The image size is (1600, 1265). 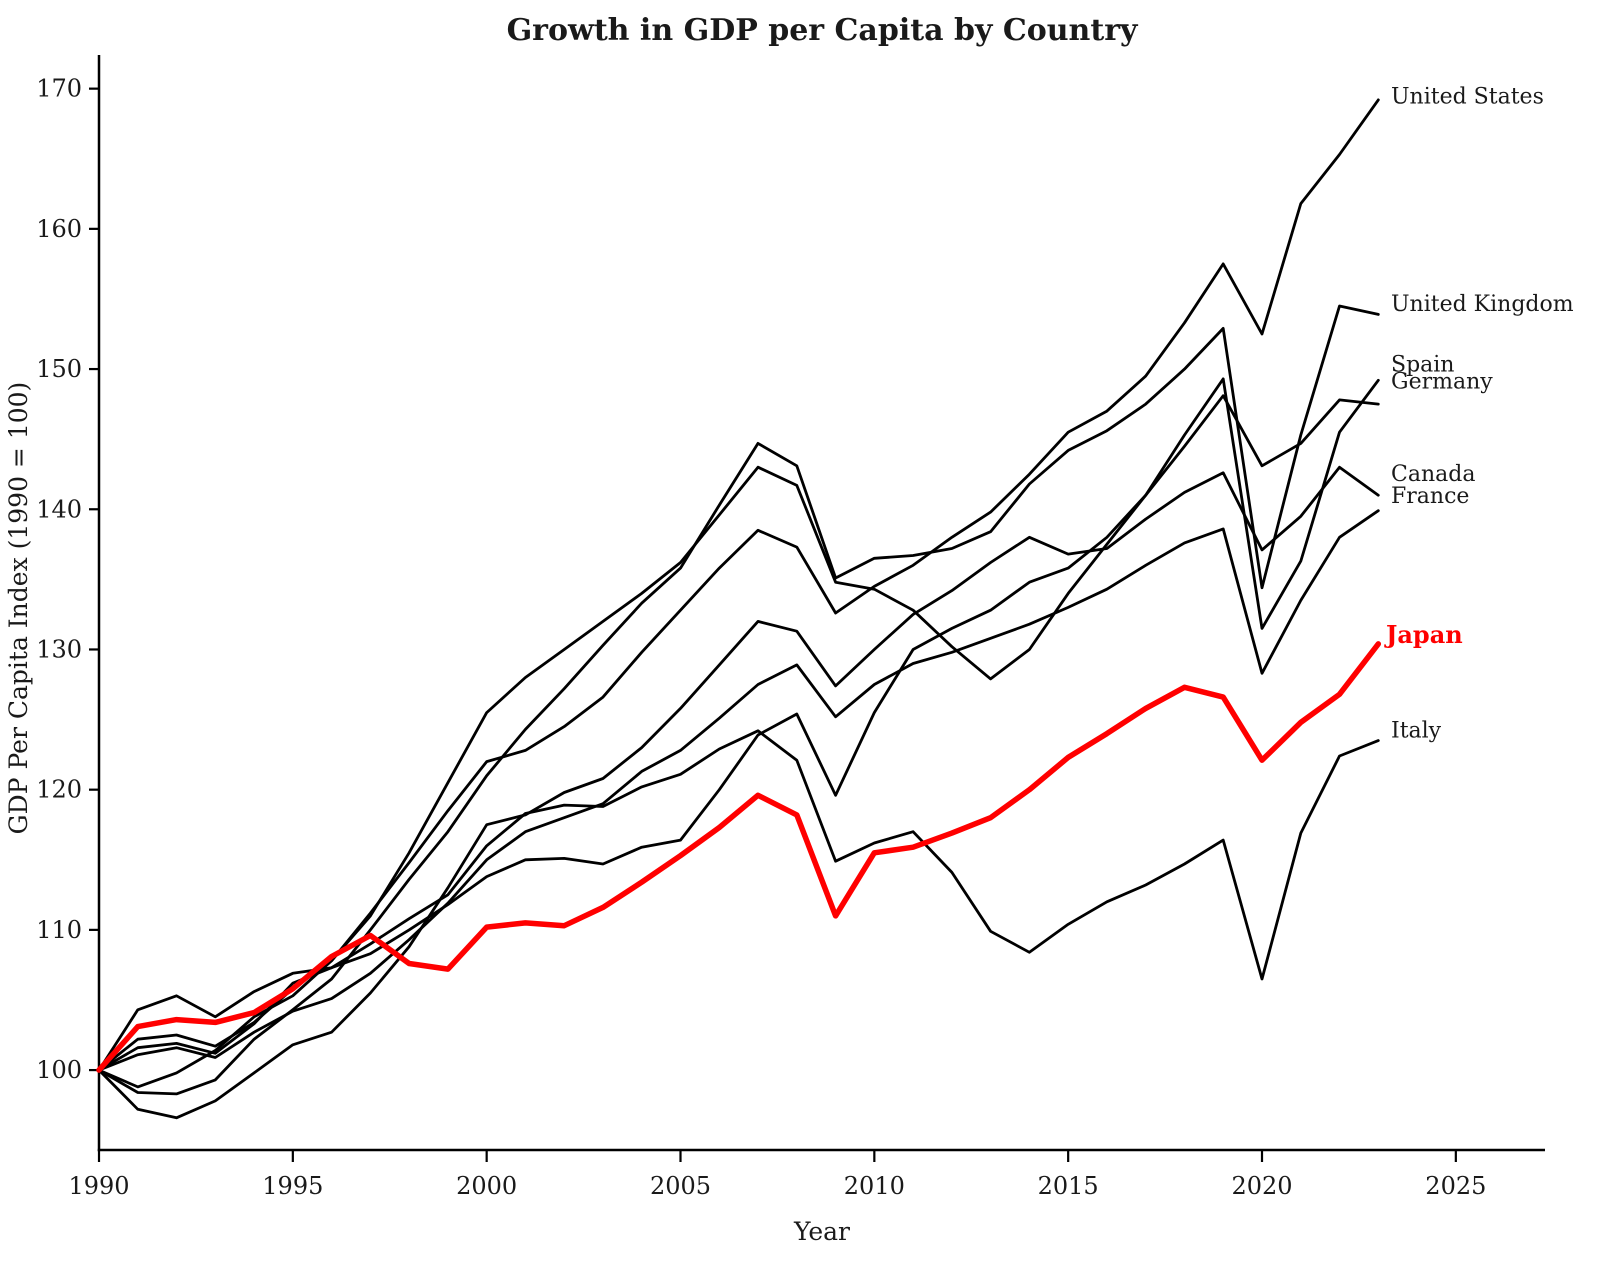 What do you see at coordinates (874, 1186) in the screenshot?
I see `x-tick-label: 2010` at bounding box center [874, 1186].